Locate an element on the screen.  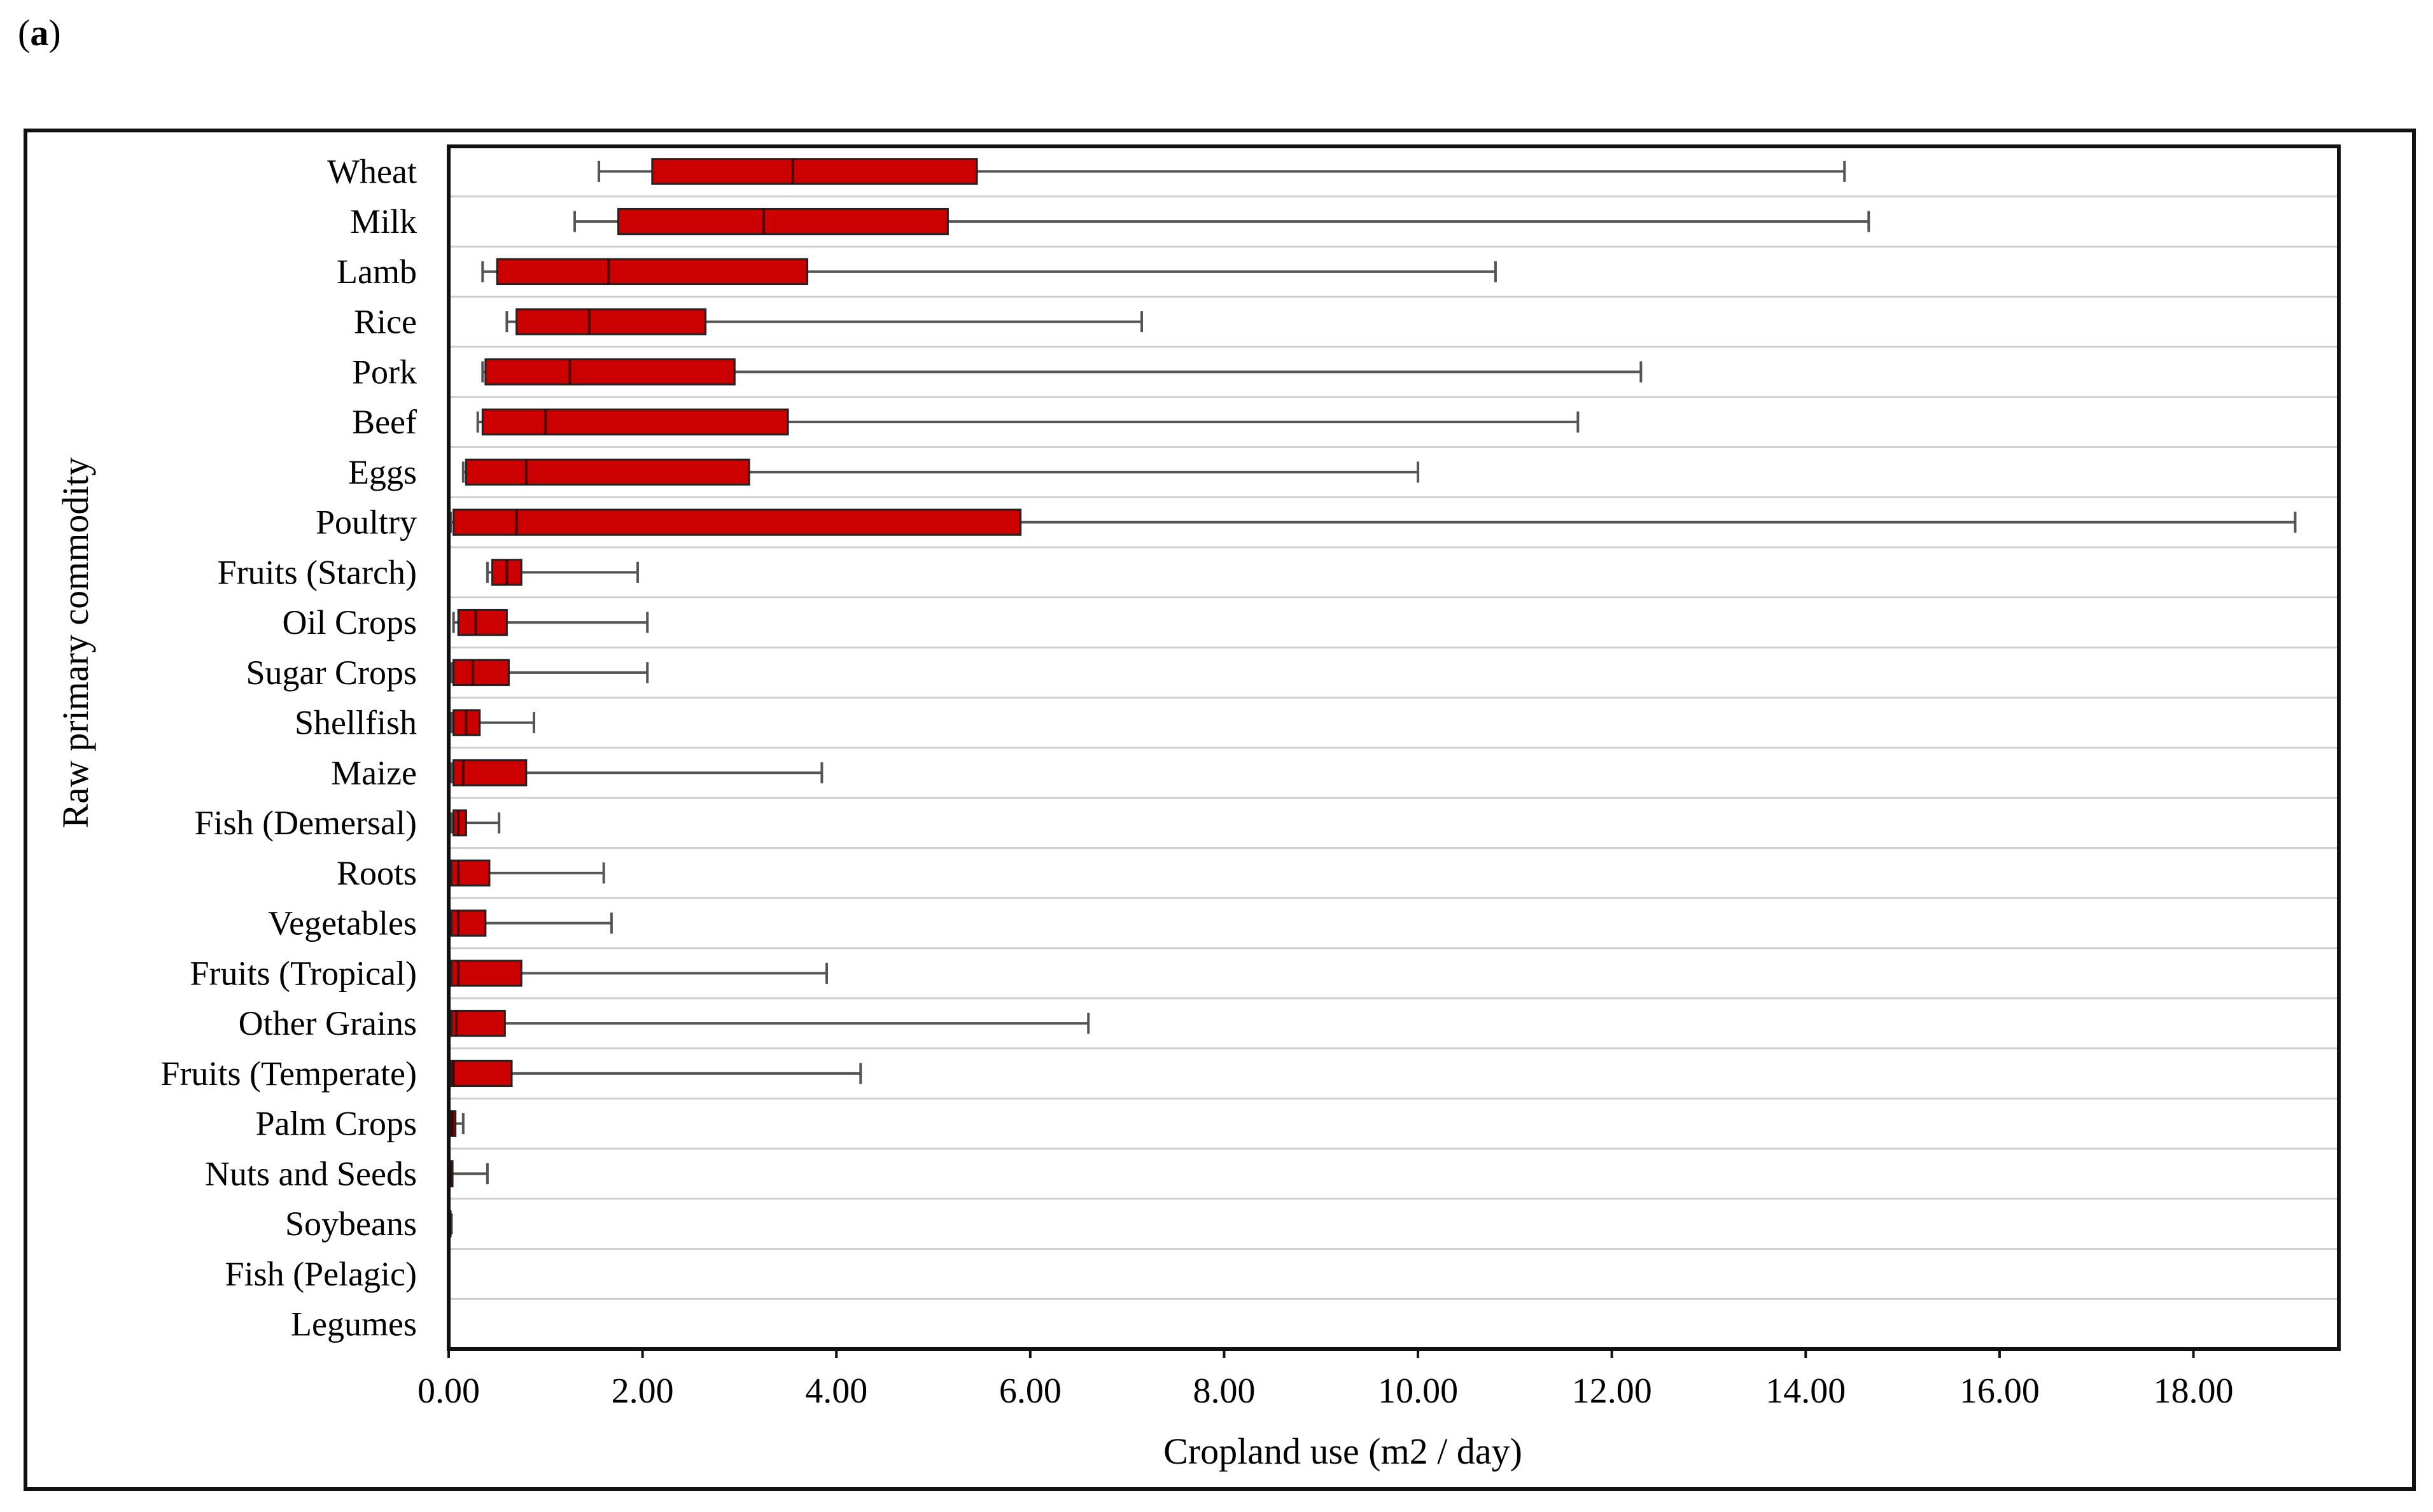
box-palm-crops is located at coordinates (456, 1123).